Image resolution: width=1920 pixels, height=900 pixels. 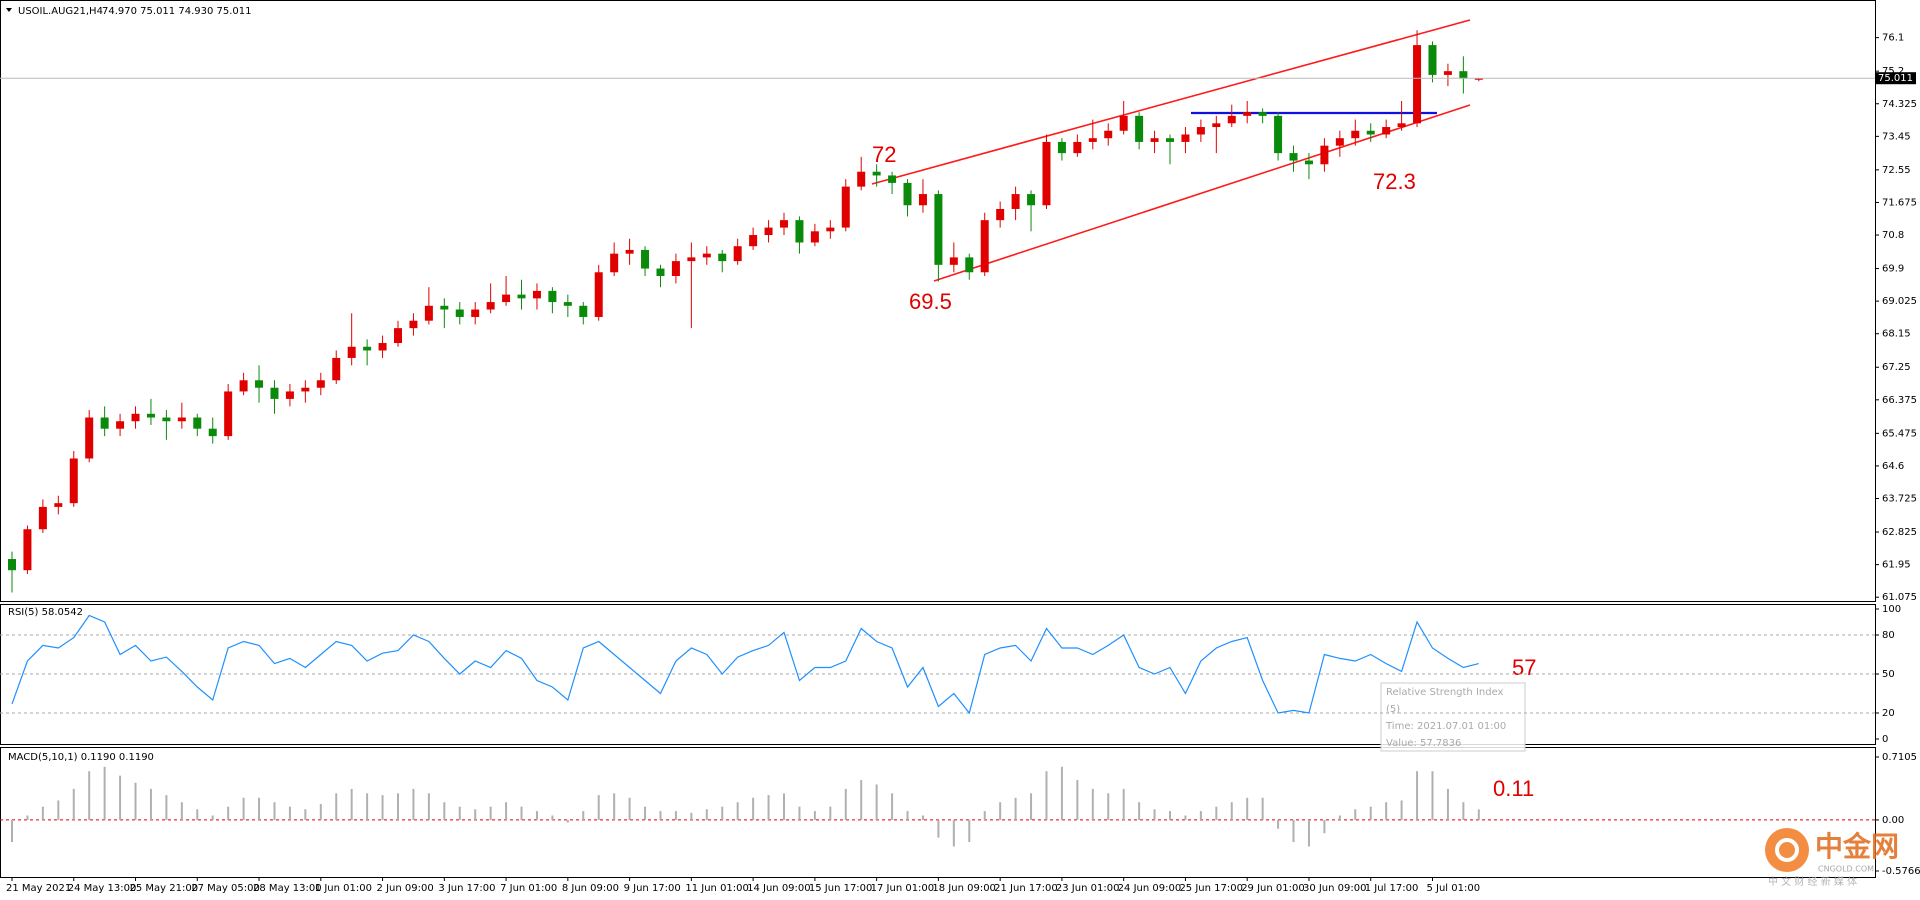 What do you see at coordinates (177, 11) in the screenshot?
I see `ohlc: 74.970 75.011 74.930 75.011` at bounding box center [177, 11].